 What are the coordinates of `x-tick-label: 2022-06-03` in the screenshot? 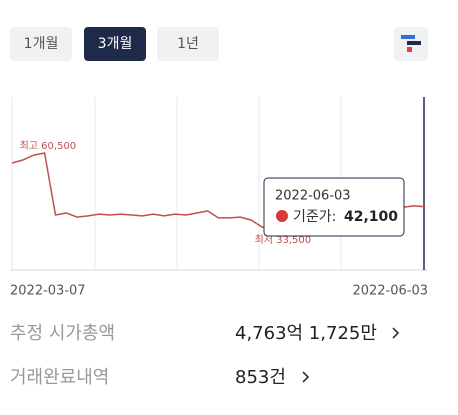 It's located at (390, 291).